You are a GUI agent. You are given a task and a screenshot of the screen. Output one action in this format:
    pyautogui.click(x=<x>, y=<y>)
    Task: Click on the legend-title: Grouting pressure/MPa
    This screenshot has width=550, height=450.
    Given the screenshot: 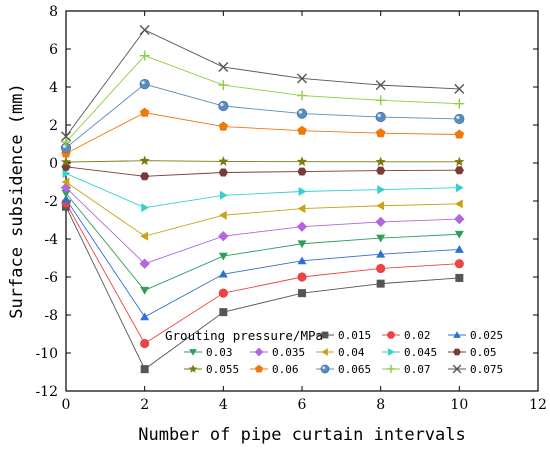 What is the action you would take?
    pyautogui.click(x=244, y=335)
    